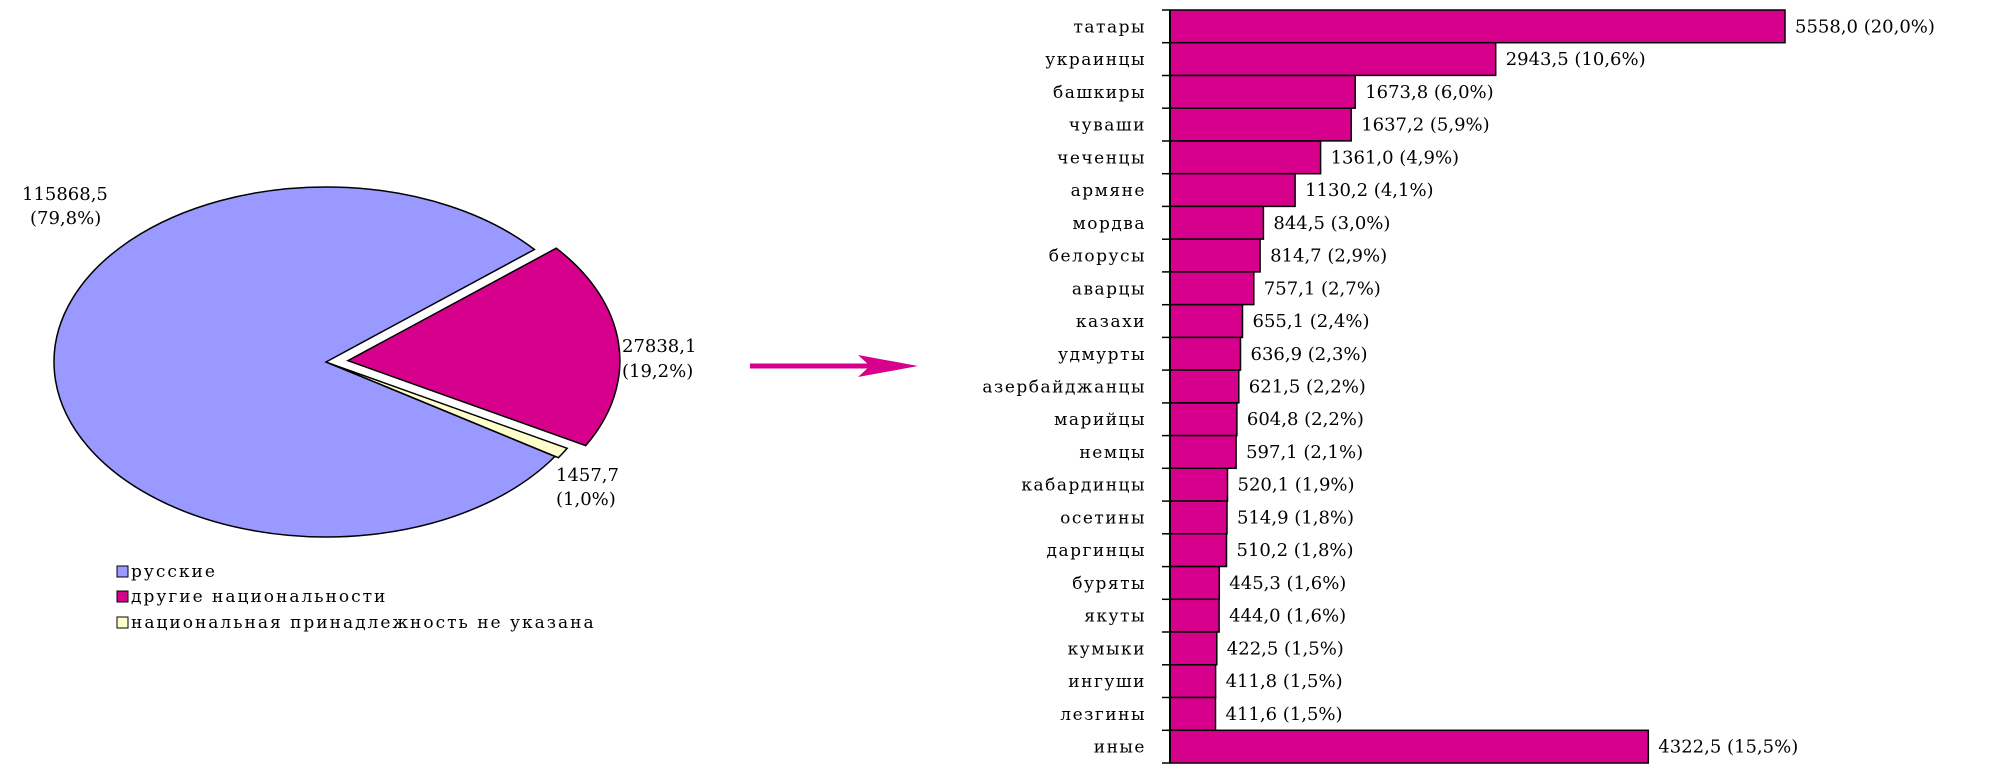 The width and height of the screenshot is (1996, 778). What do you see at coordinates (122, 596) in the screenshot?
I see `legend-swatch-others` at bounding box center [122, 596].